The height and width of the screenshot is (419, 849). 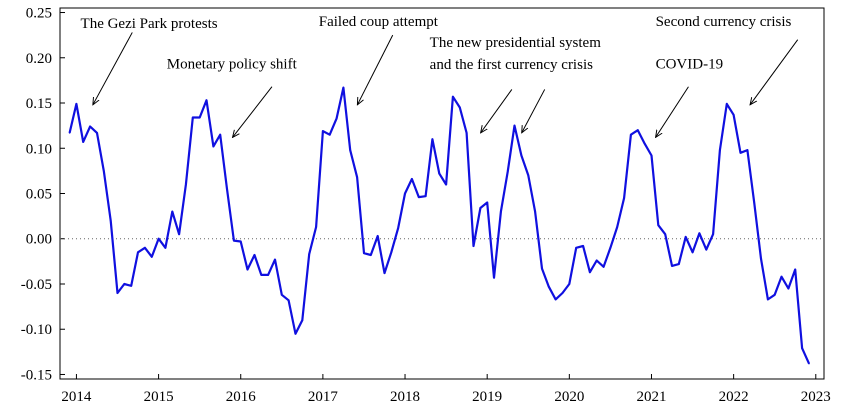 What do you see at coordinates (724, 22) in the screenshot?
I see `annotation-text: Second currency crisis` at bounding box center [724, 22].